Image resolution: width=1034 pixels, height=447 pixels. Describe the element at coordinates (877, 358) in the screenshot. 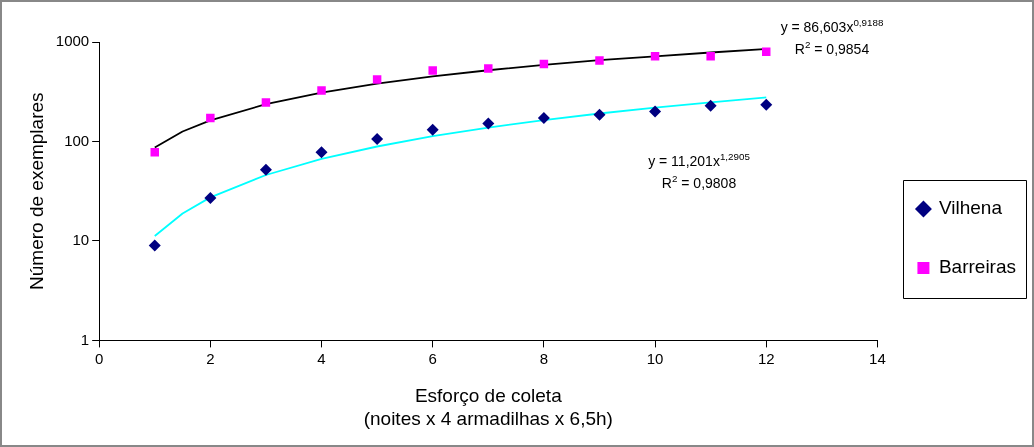

I see `x-tick-label: 14` at that location.